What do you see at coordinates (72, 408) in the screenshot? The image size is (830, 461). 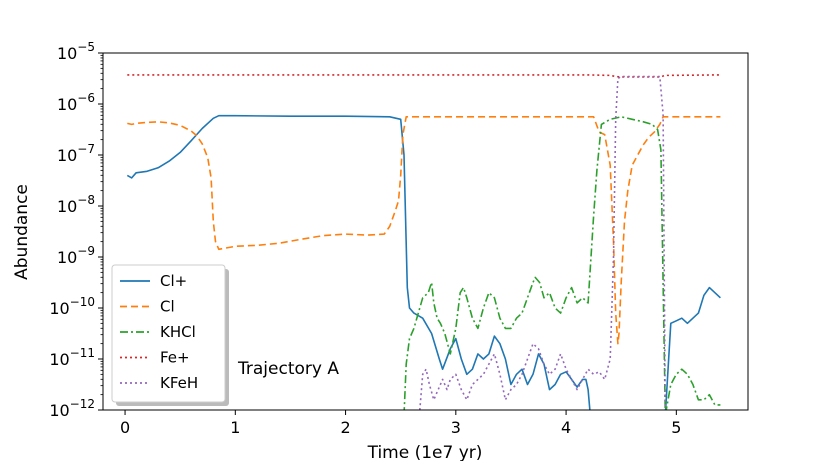 I see `y-tick-label: 10⁻¹²` at bounding box center [72, 408].